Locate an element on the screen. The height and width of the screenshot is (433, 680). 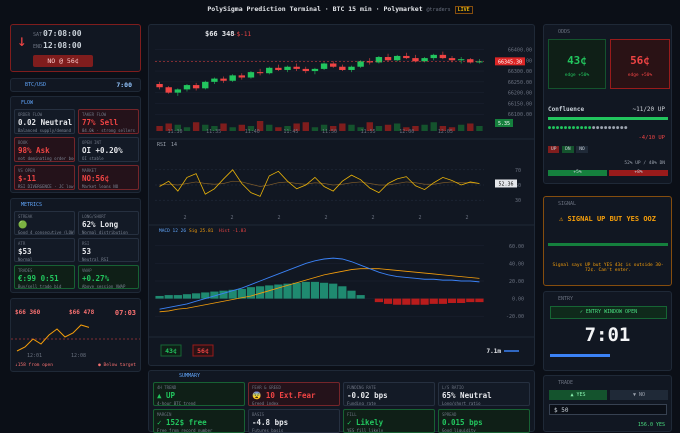
rsi-tag is located at coordinates (506, 183).